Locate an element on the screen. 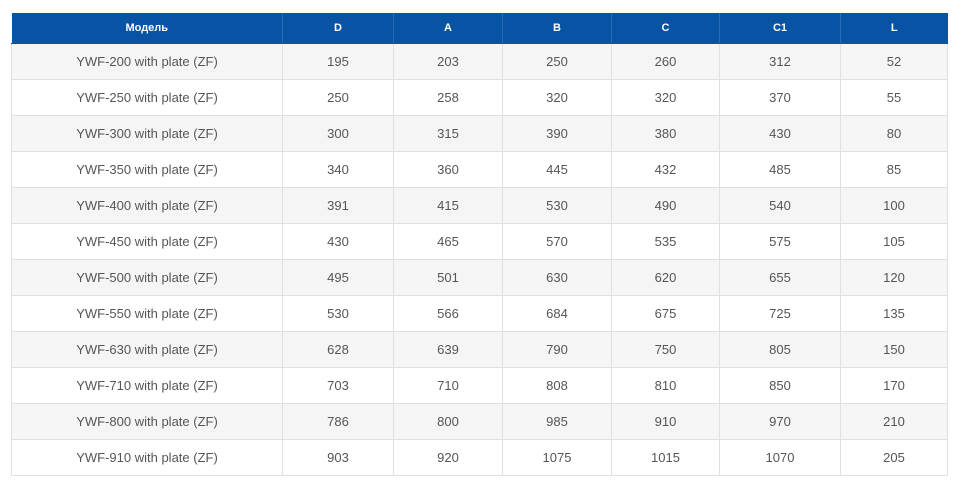  cell-c: 750 is located at coordinates (665, 349).